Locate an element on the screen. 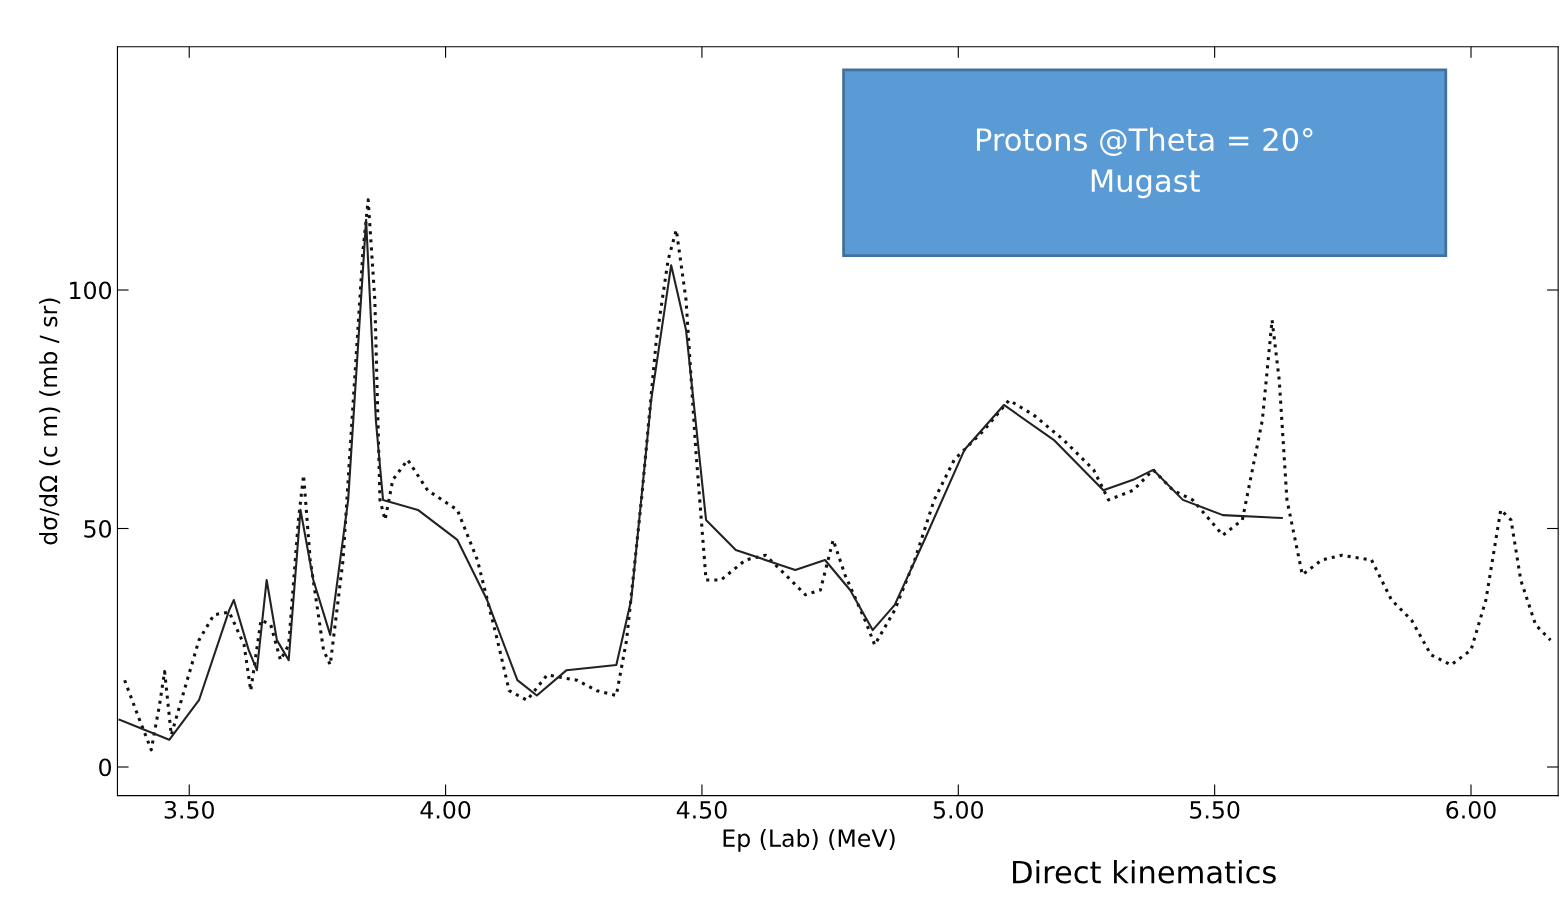 This screenshot has height=899, width=1566. y-axis-title: dσ/dΩ (c m) (mb / sr) is located at coordinates (50, 421).